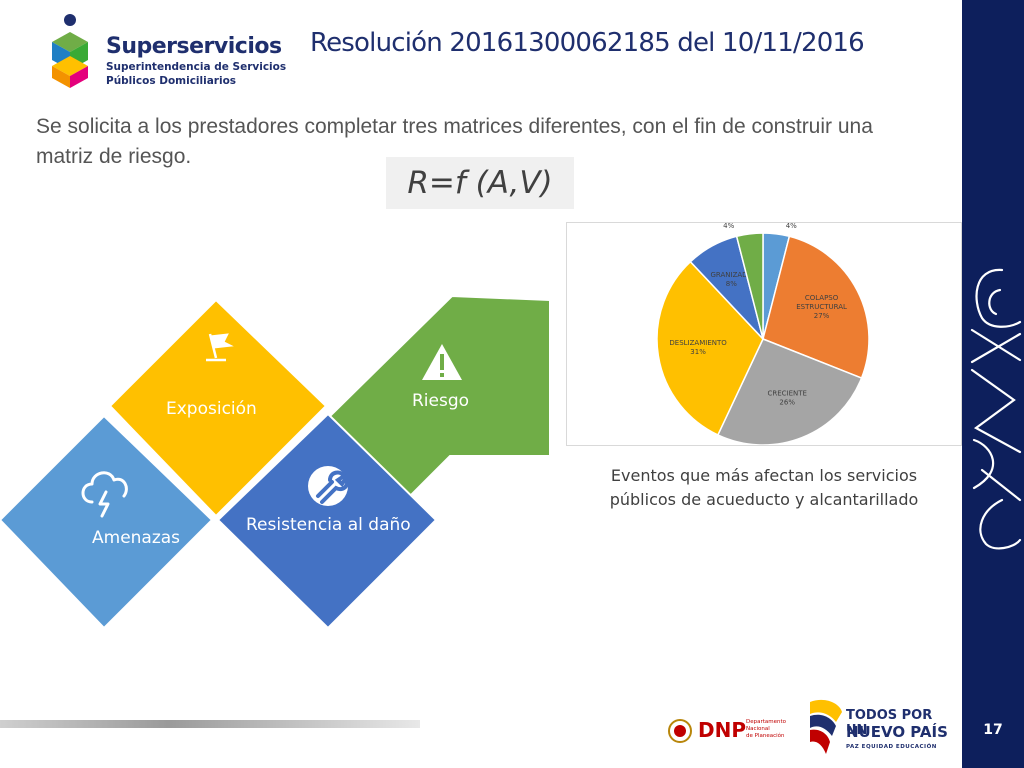 This screenshot has height=768, width=1024. Describe the element at coordinates (891, 747) in the screenshot. I see `tpn-line-3: PAZ EQUIDAD EDUCACIÓN` at that location.